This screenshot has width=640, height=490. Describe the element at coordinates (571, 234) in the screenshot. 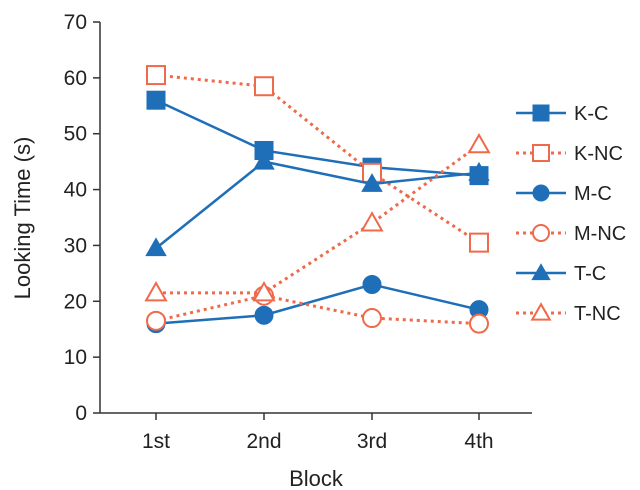

I see `legend-item: M-NC` at that location.